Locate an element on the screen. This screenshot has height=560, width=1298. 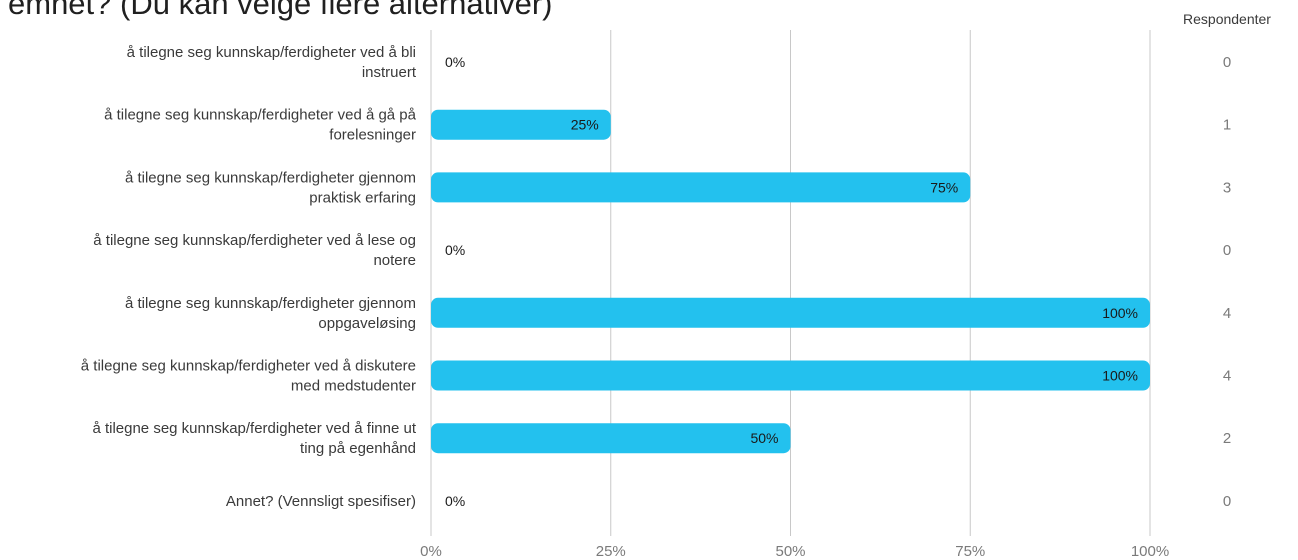
chart-title: emnet? (Du kan velge flere alternativer) is located at coordinates (280, 10).